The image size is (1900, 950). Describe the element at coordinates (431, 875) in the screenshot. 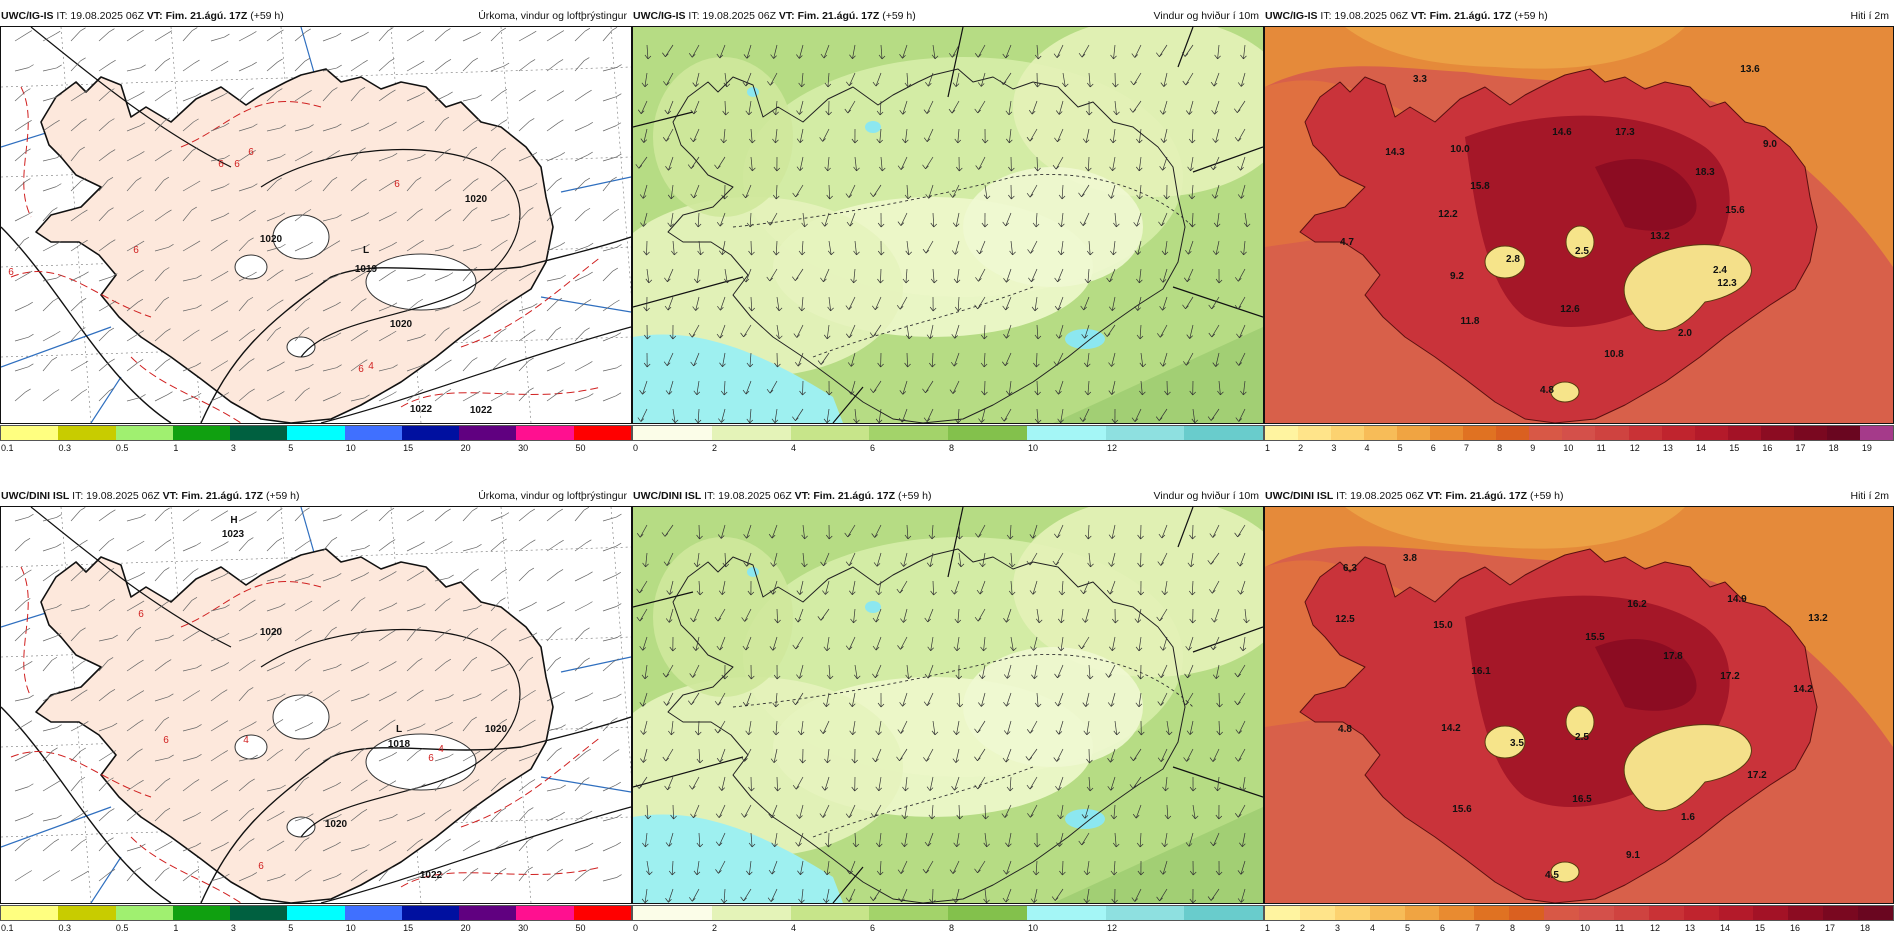

I see `pressure-label: 1022` at that location.